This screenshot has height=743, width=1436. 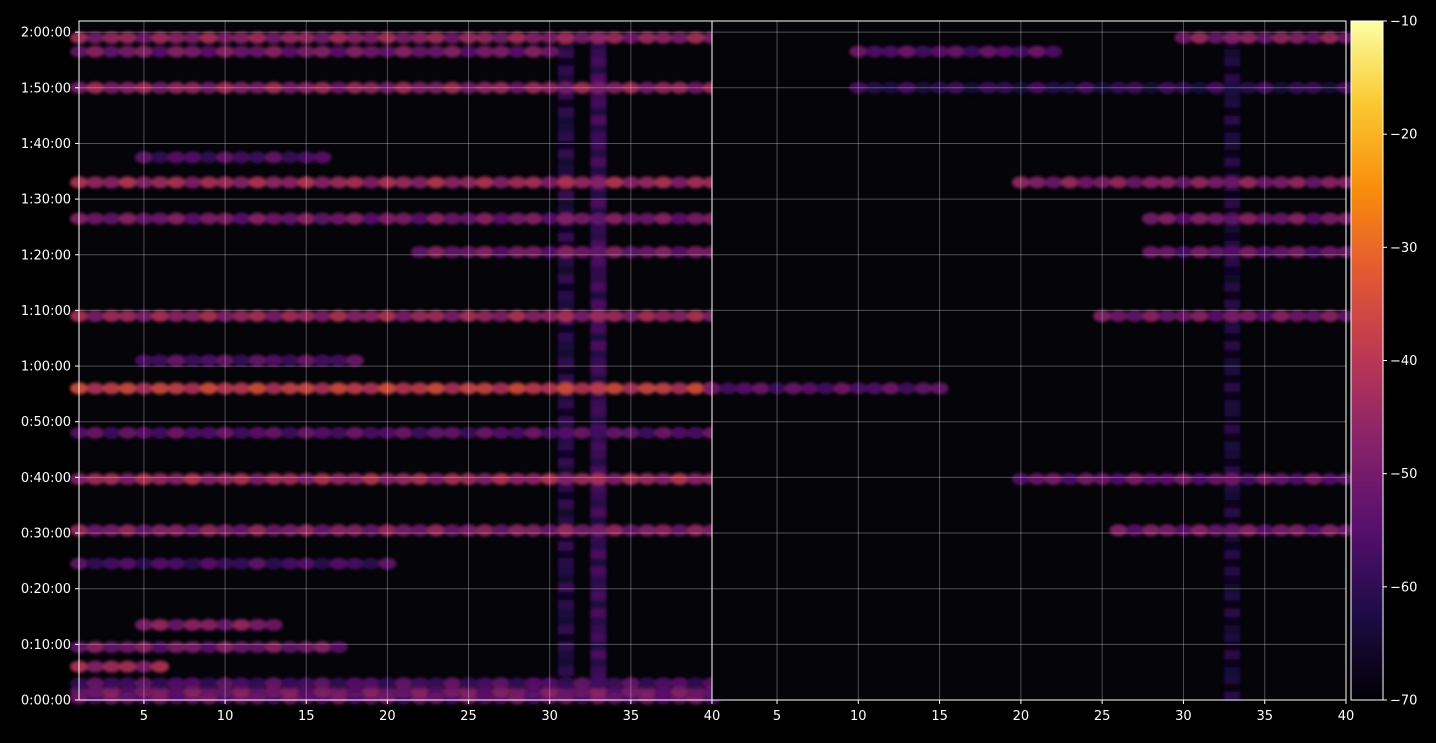 What do you see at coordinates (46, 311) in the screenshot?
I see `y-tick-label: 1:10:00` at bounding box center [46, 311].